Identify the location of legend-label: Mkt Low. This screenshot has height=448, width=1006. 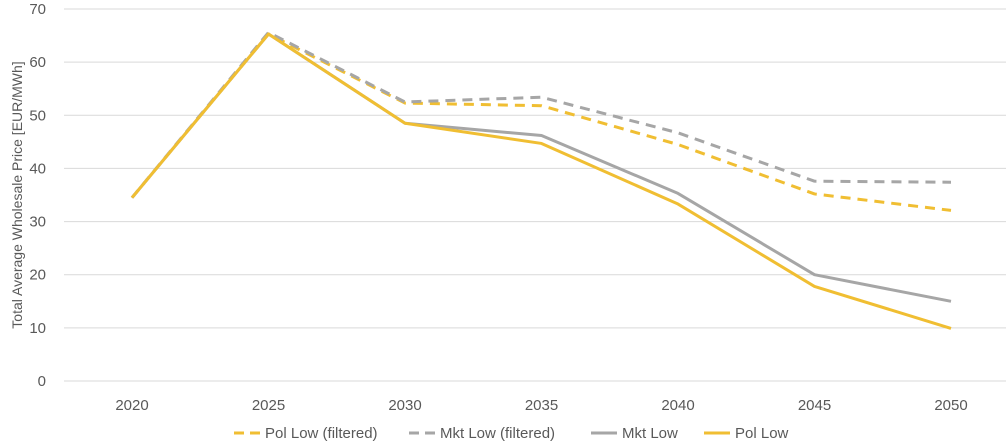
(650, 433).